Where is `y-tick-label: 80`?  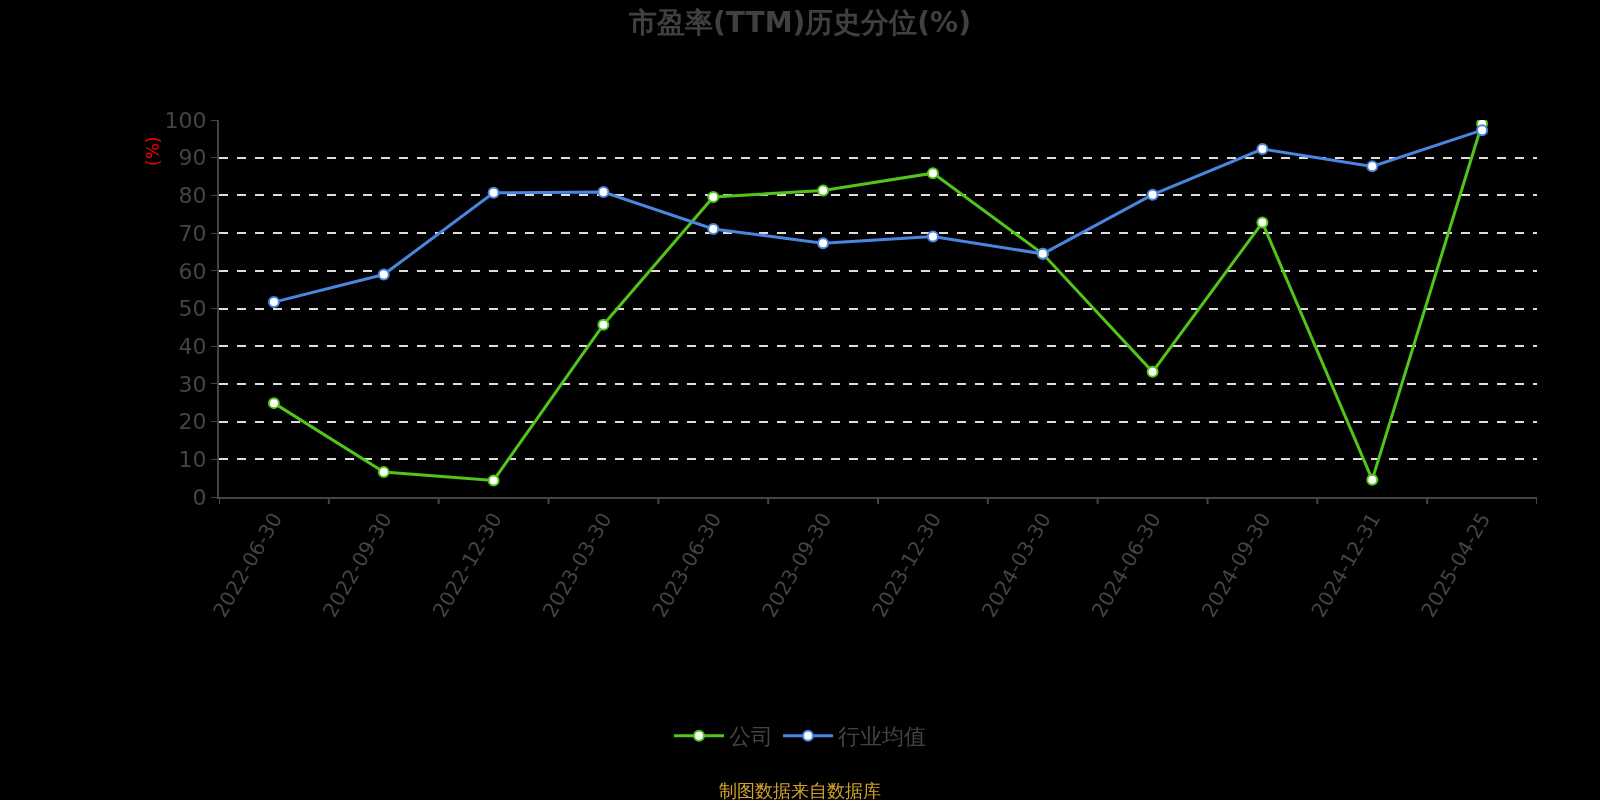 y-tick-label: 80 is located at coordinates (192, 196).